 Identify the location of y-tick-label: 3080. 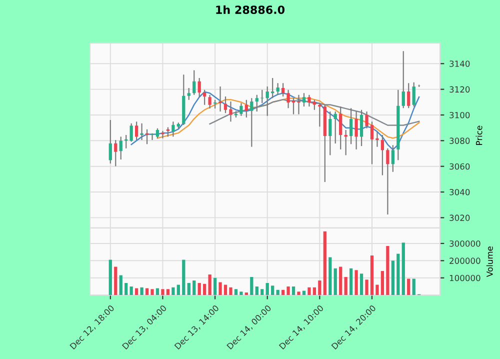
(460, 141).